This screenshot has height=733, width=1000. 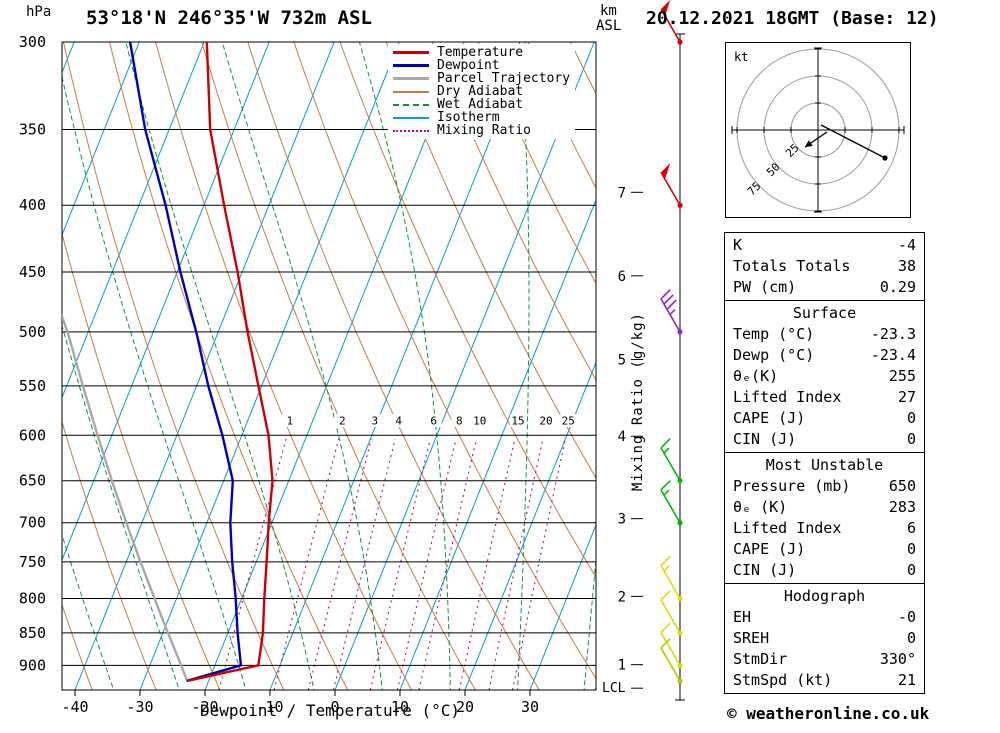 What do you see at coordinates (32, 435) in the screenshot?
I see `svg-text: 600` at bounding box center [32, 435].